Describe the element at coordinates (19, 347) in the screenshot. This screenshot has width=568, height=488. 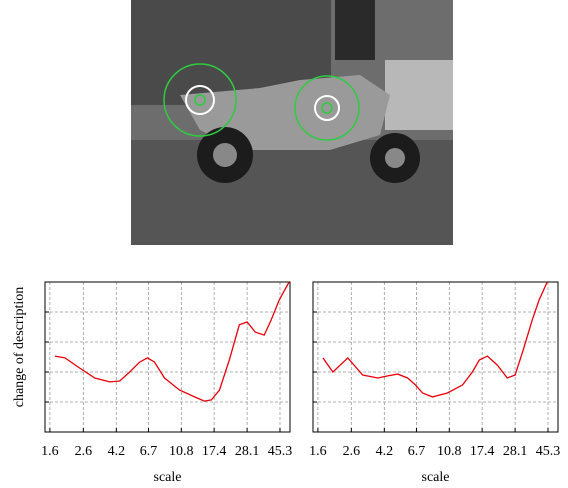
I see `y-axis-label: change of description` at that location.